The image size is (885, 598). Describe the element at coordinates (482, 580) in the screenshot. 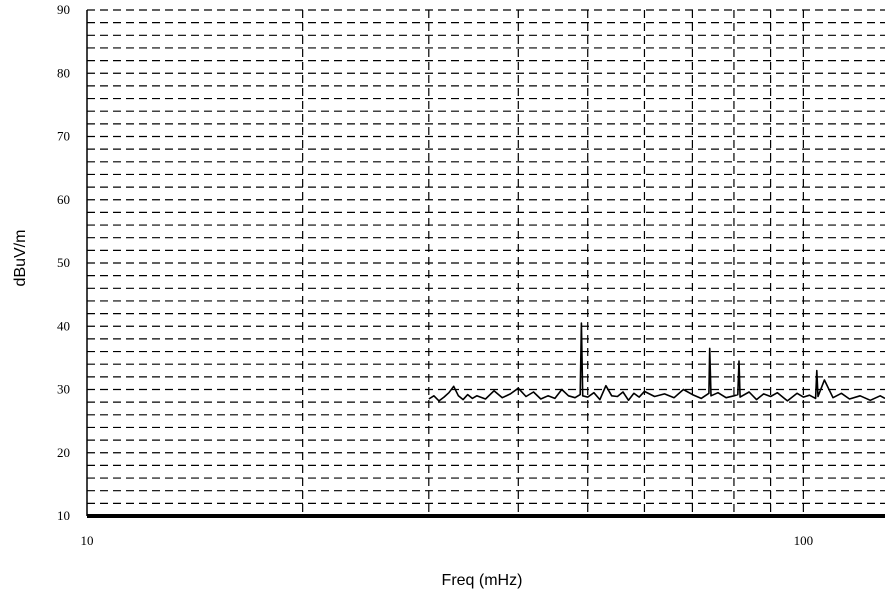

I see `x-axis-label: Freq (mHz)` at that location.